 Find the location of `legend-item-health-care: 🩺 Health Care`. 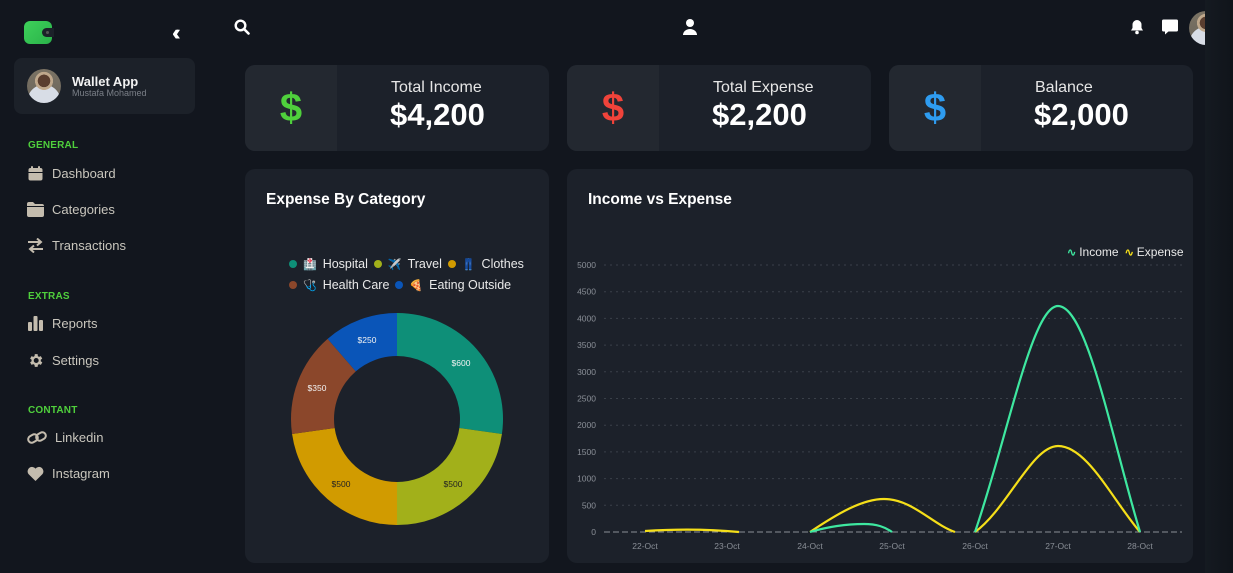

legend-item-health-care: 🩺 Health Care is located at coordinates (339, 285).